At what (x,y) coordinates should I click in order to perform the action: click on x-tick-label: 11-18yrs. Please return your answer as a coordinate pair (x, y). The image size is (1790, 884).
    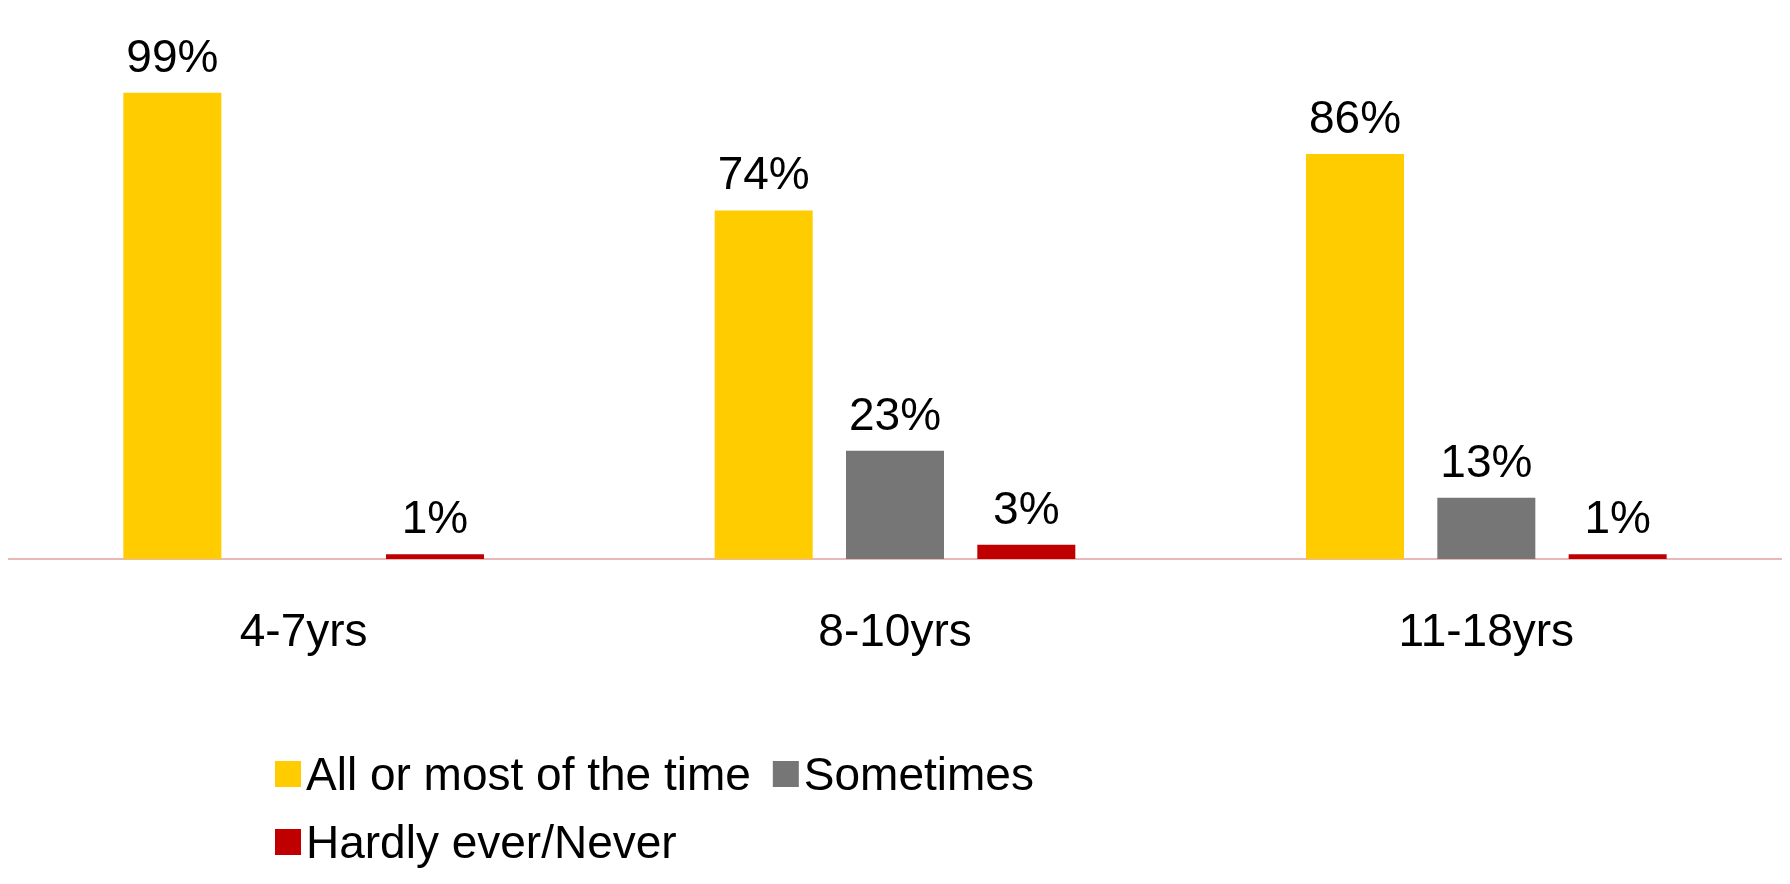
    Looking at the image, I should click on (1486, 630).